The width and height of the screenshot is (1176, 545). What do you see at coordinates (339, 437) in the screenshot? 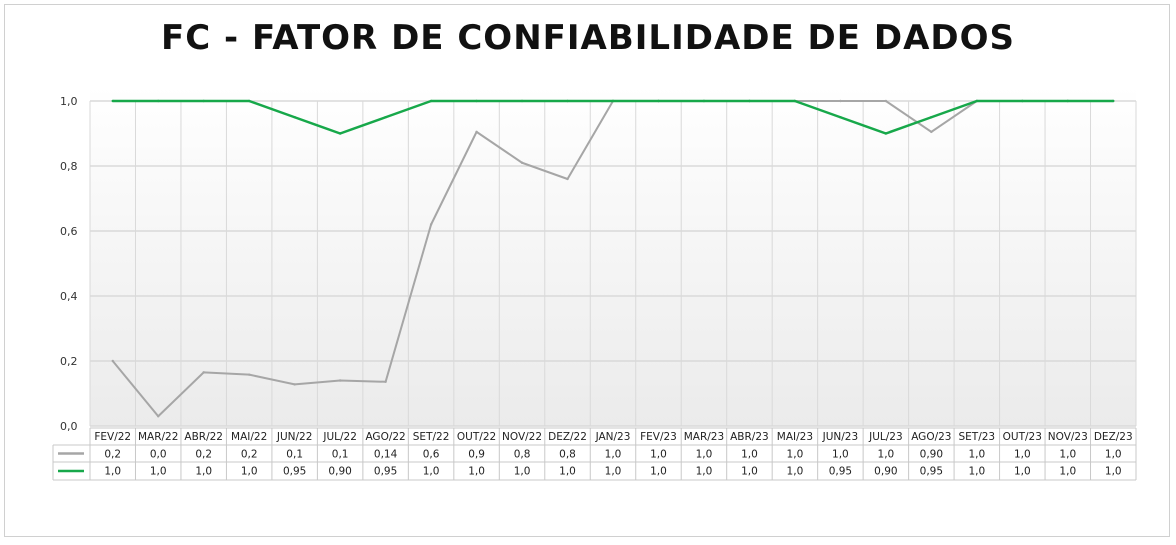
I see `x-tick-label: JUL/22` at bounding box center [339, 437].